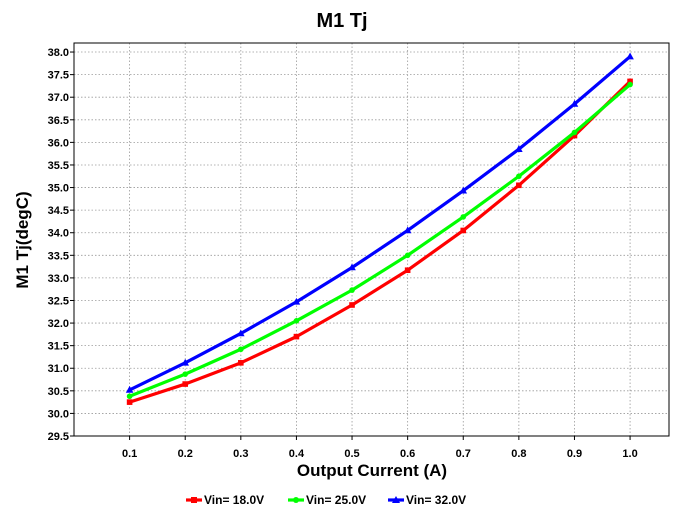  What do you see at coordinates (58, 279) in the screenshot?
I see `y-tick-label: 33.0` at bounding box center [58, 279].